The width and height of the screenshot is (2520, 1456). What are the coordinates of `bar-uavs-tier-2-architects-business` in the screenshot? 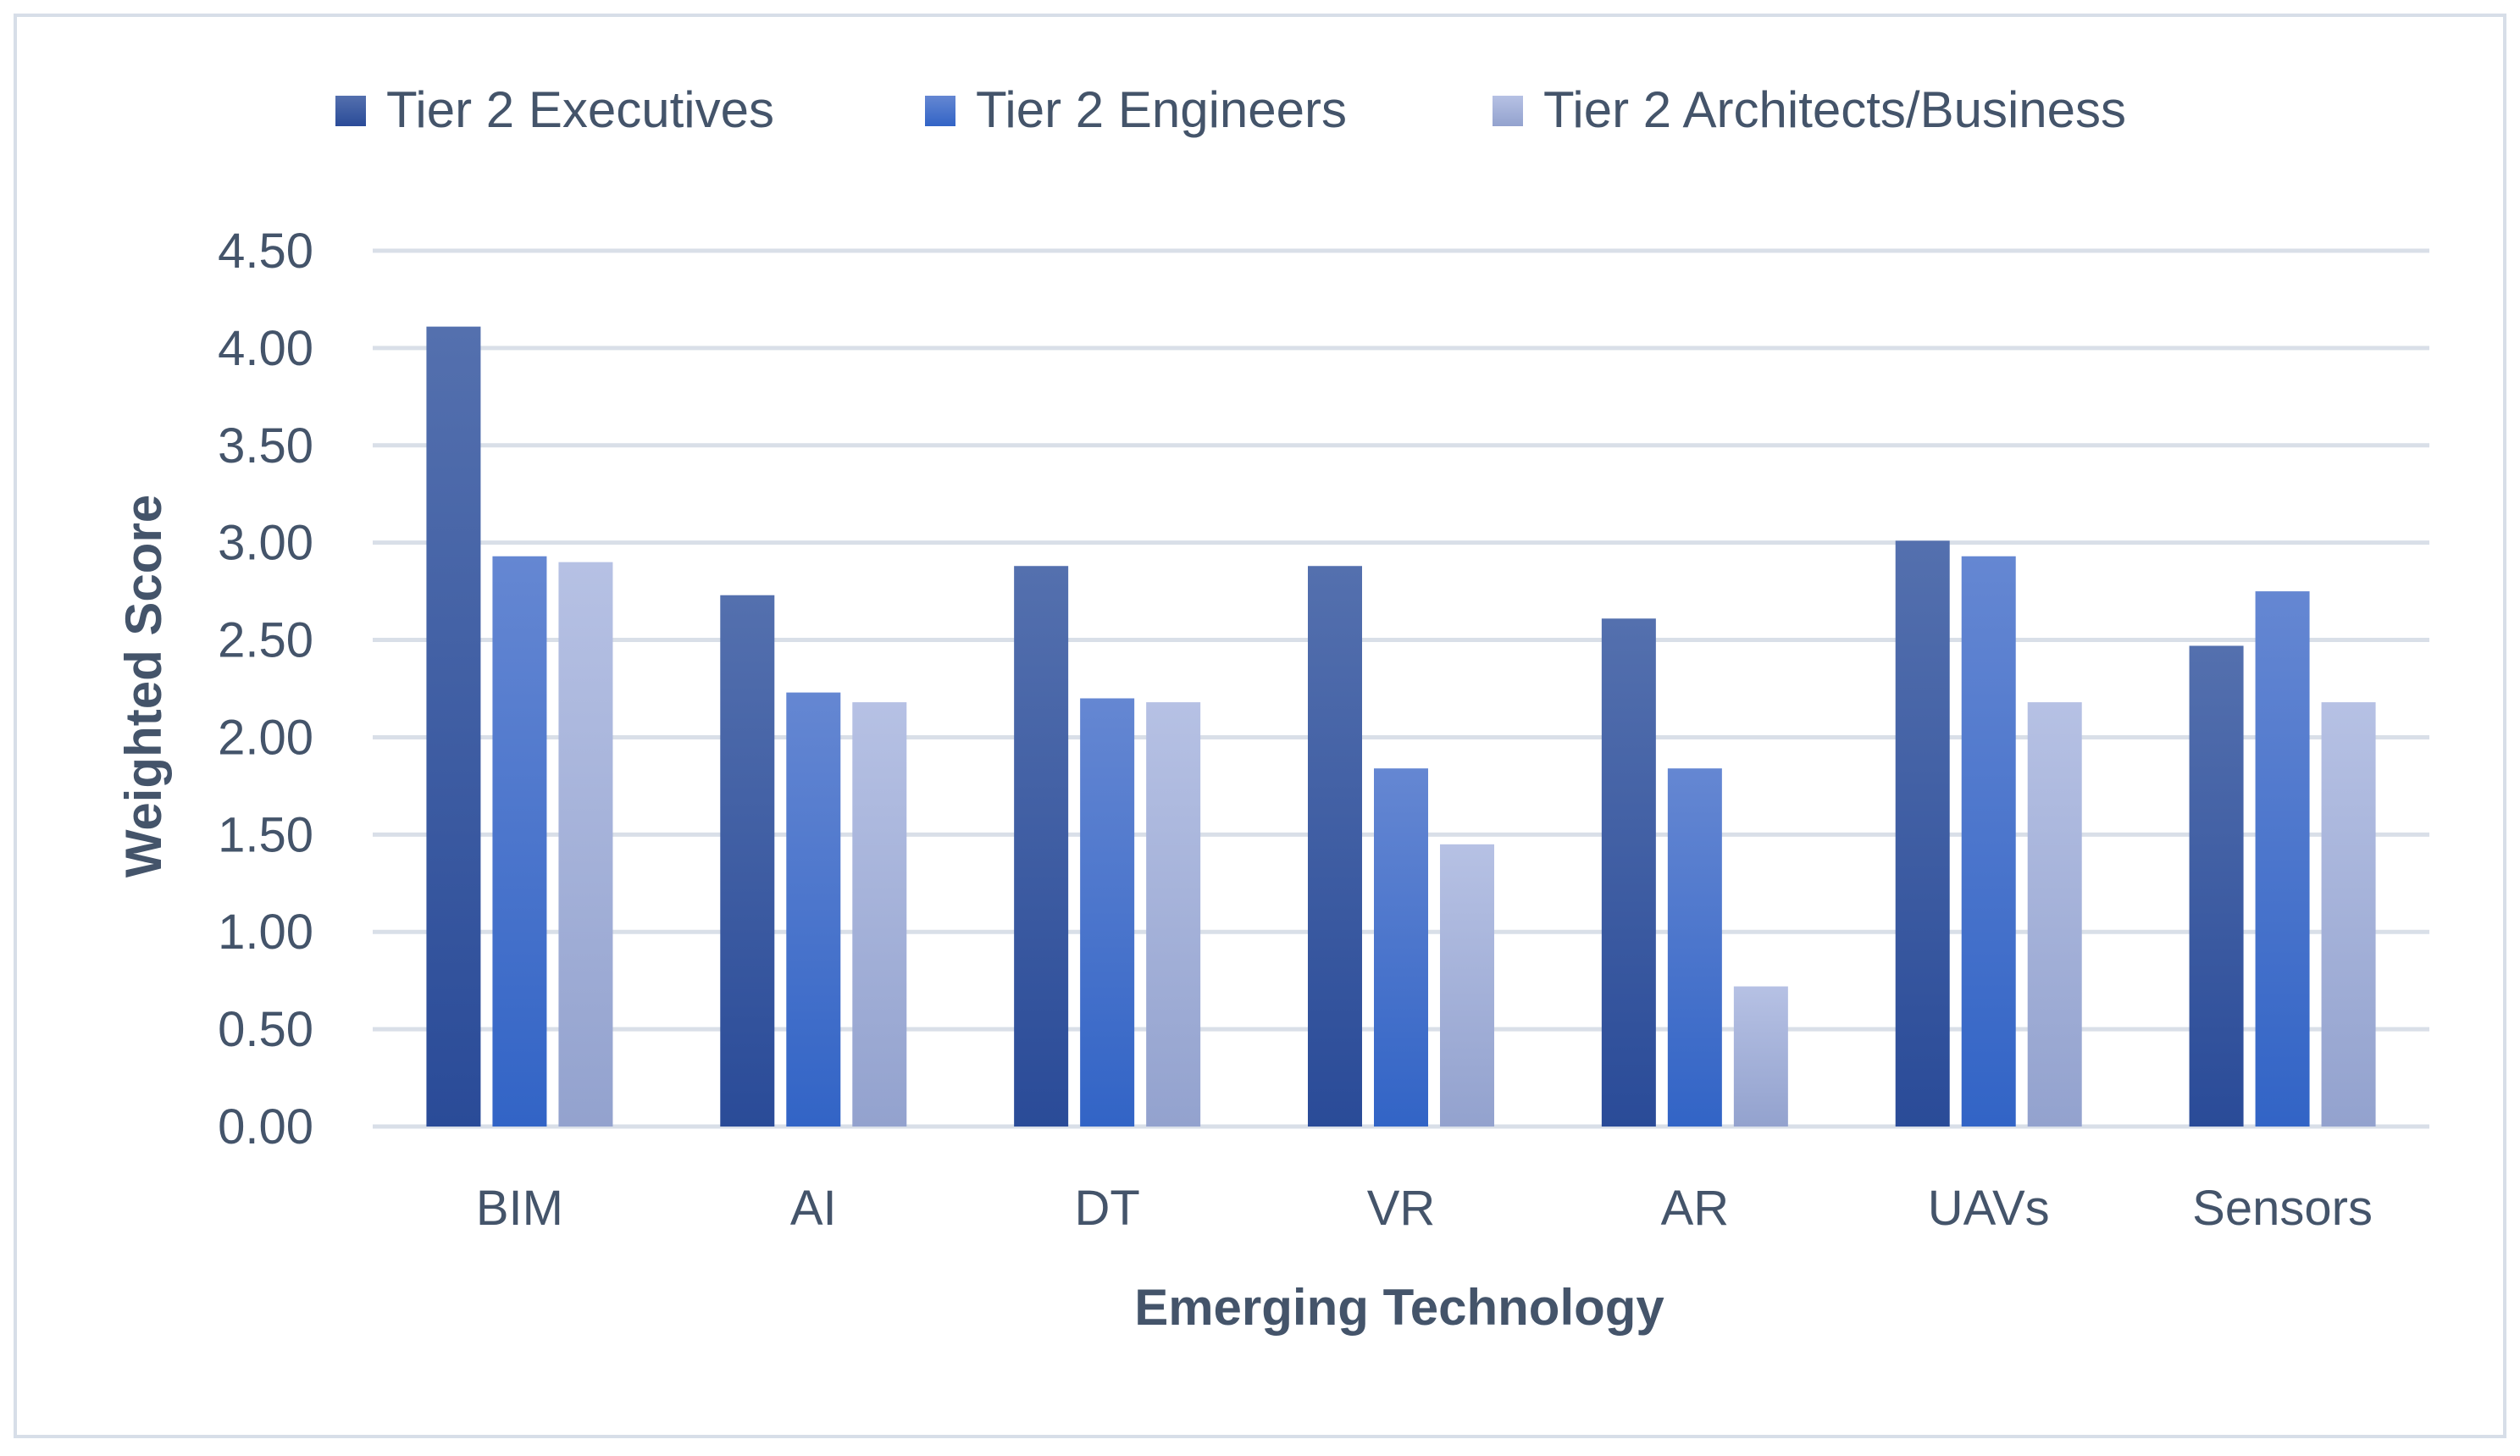 It's located at (2054, 914).